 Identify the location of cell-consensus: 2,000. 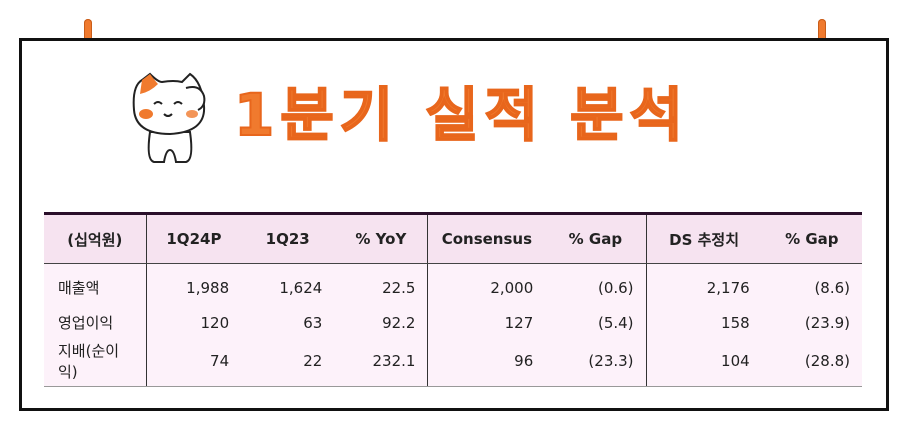
(512, 287).